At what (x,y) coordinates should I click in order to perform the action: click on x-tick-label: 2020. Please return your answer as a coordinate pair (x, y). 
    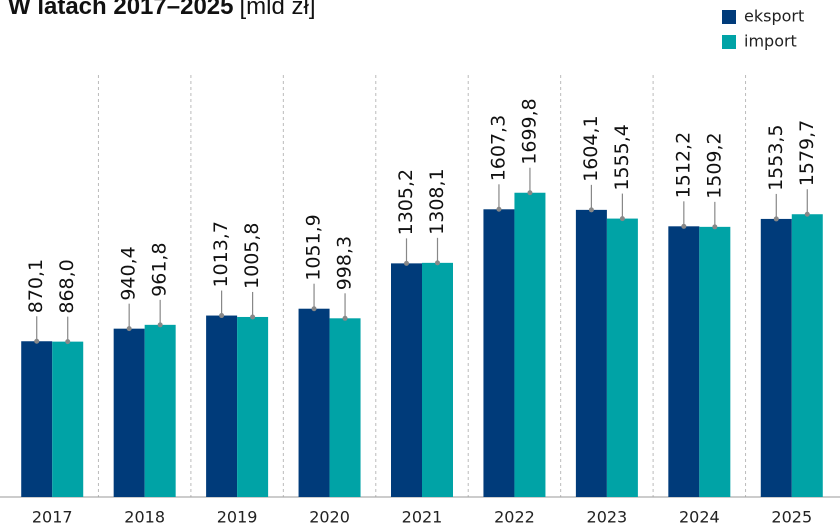
    Looking at the image, I should click on (329, 517).